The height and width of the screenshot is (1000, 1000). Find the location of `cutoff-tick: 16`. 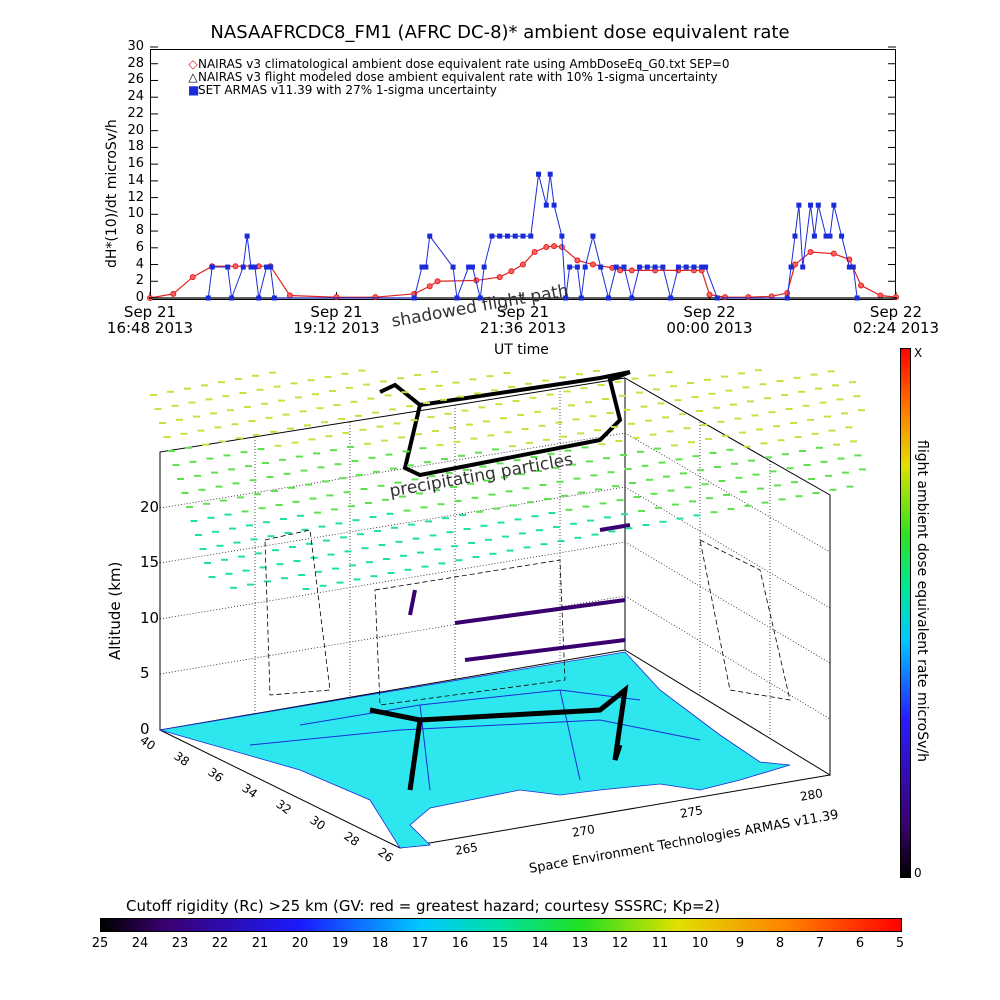

cutoff-tick: 16 is located at coordinates (460, 943).